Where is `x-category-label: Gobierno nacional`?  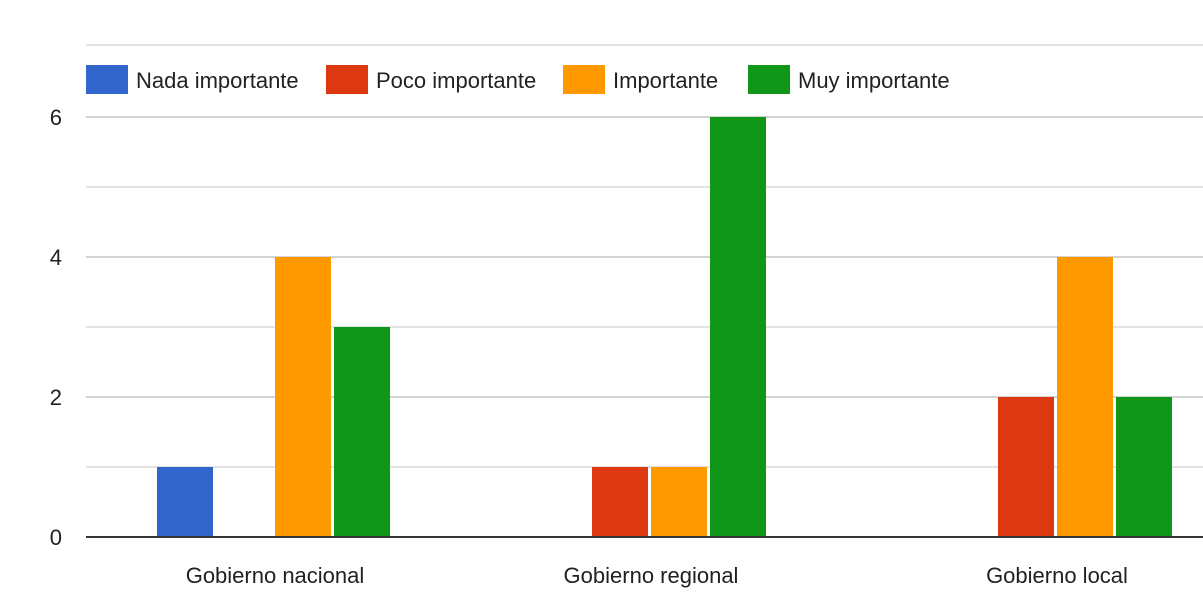 x-category-label: Gobierno nacional is located at coordinates (275, 575).